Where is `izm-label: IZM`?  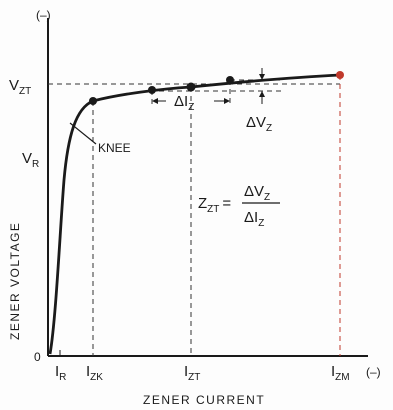
izm-label: IZM is located at coordinates (340, 373).